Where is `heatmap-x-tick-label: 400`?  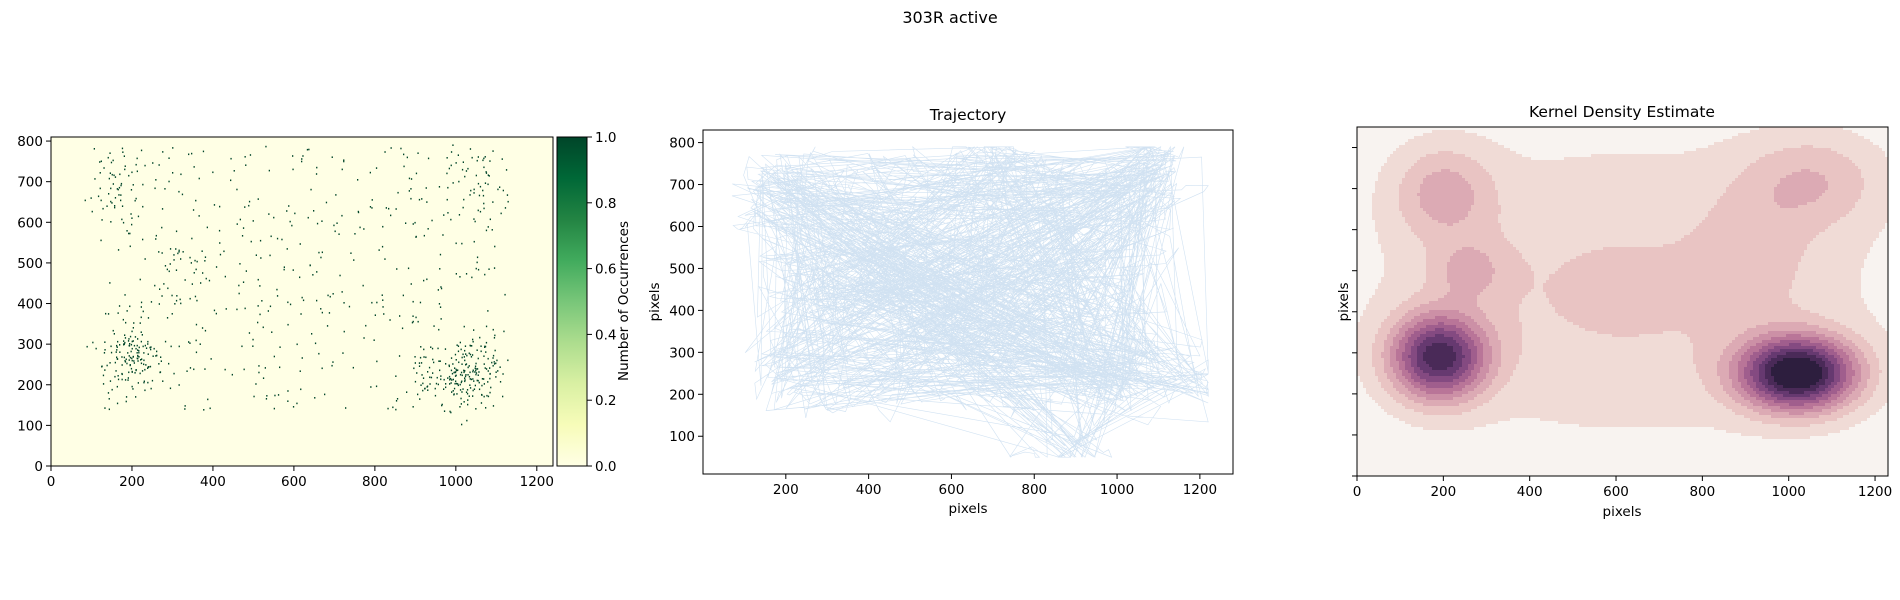 heatmap-x-tick-label: 400 is located at coordinates (213, 482).